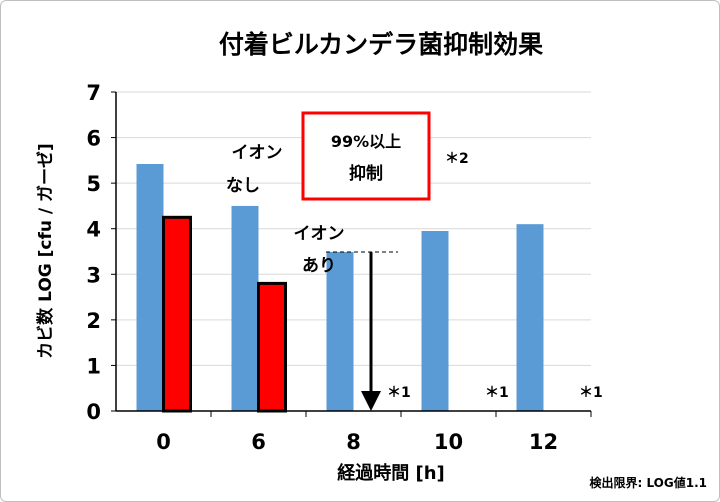 The height and width of the screenshot is (502, 720). What do you see at coordinates (258, 442) in the screenshot?
I see `x-tick-label: 6` at bounding box center [258, 442].